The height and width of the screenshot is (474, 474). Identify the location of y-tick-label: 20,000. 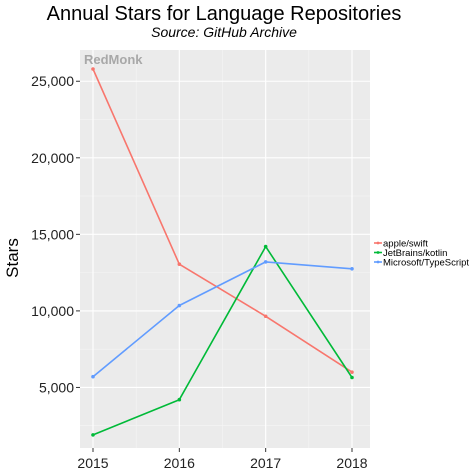
(52, 158).